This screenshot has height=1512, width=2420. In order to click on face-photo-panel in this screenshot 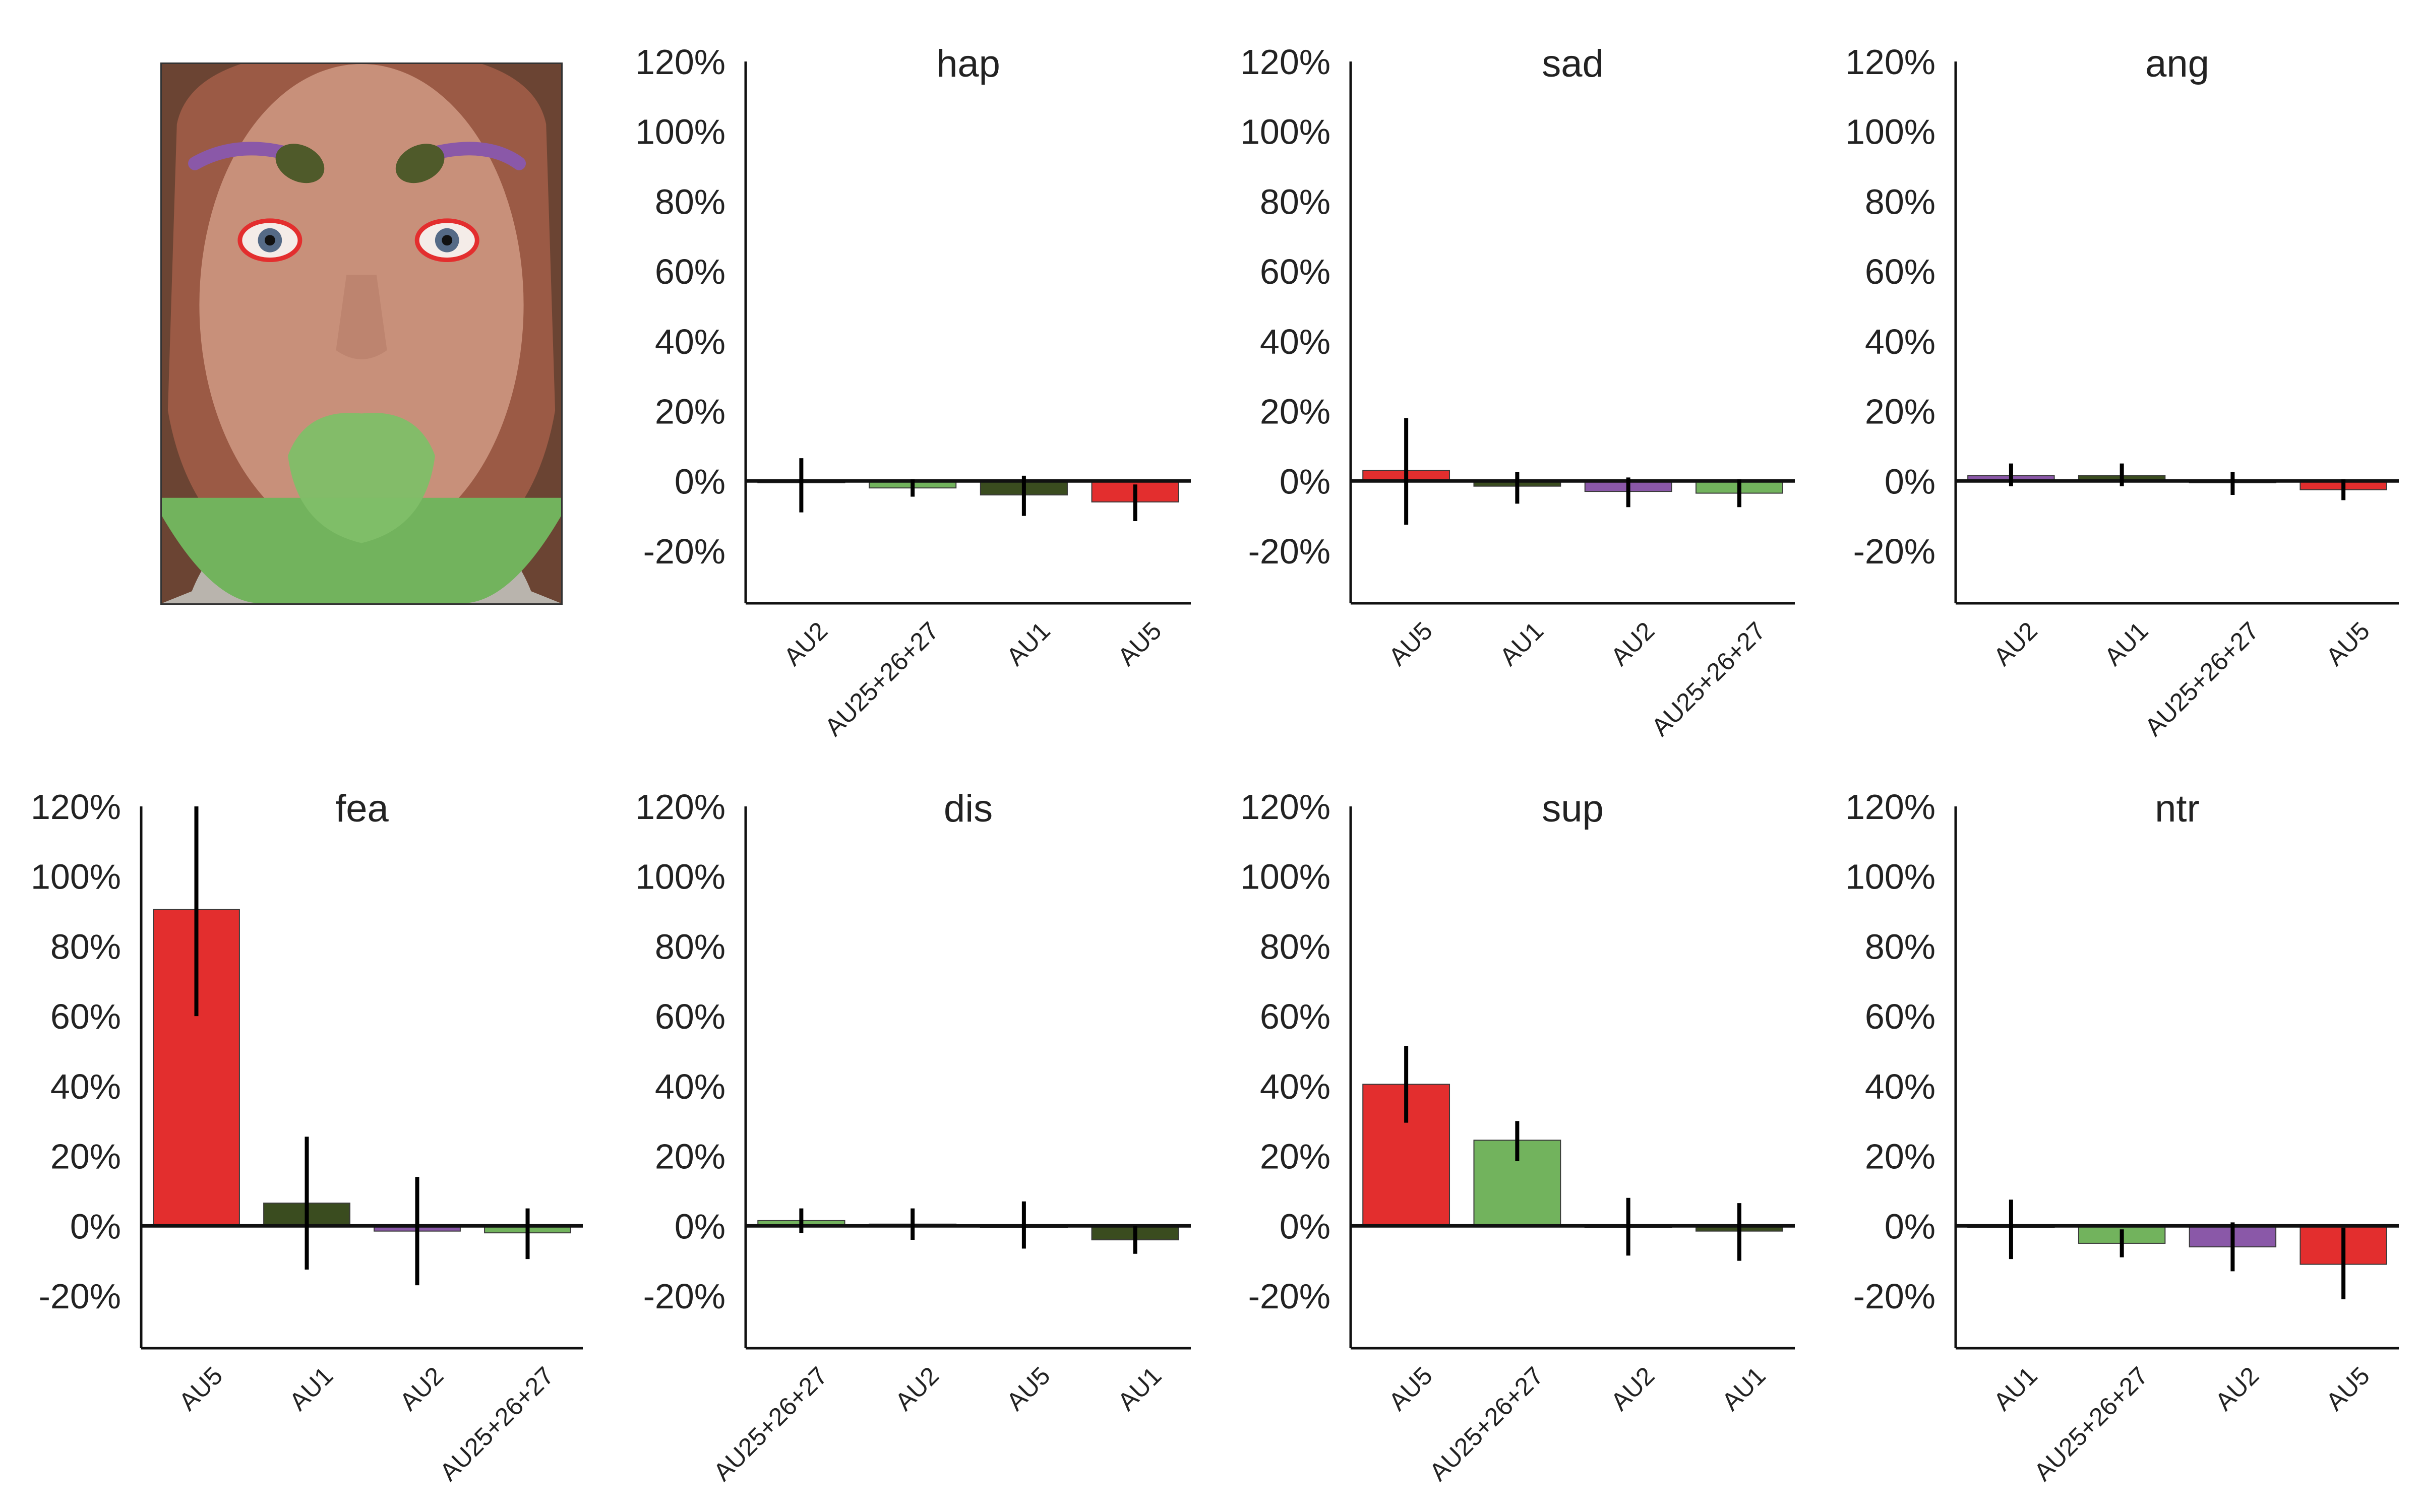, I will do `click(361, 334)`.